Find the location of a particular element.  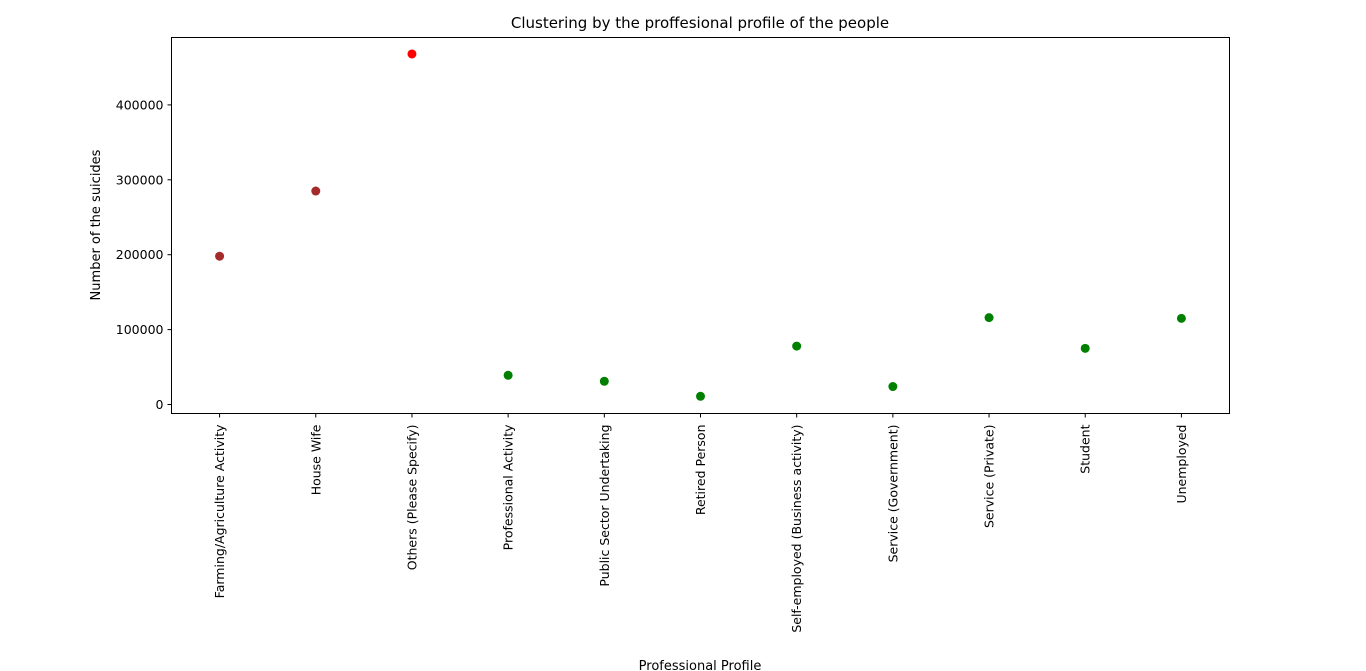

x-tick-label: Farming/Agriculture Activity is located at coordinates (219, 511).